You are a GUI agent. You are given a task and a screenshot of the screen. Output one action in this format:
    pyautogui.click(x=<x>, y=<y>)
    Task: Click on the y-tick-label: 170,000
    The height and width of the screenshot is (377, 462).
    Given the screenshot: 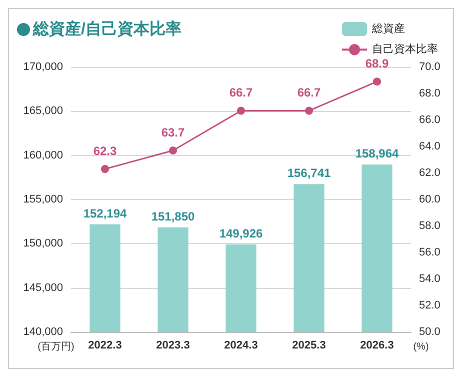 What is the action you would take?
    pyautogui.click(x=43, y=67)
    